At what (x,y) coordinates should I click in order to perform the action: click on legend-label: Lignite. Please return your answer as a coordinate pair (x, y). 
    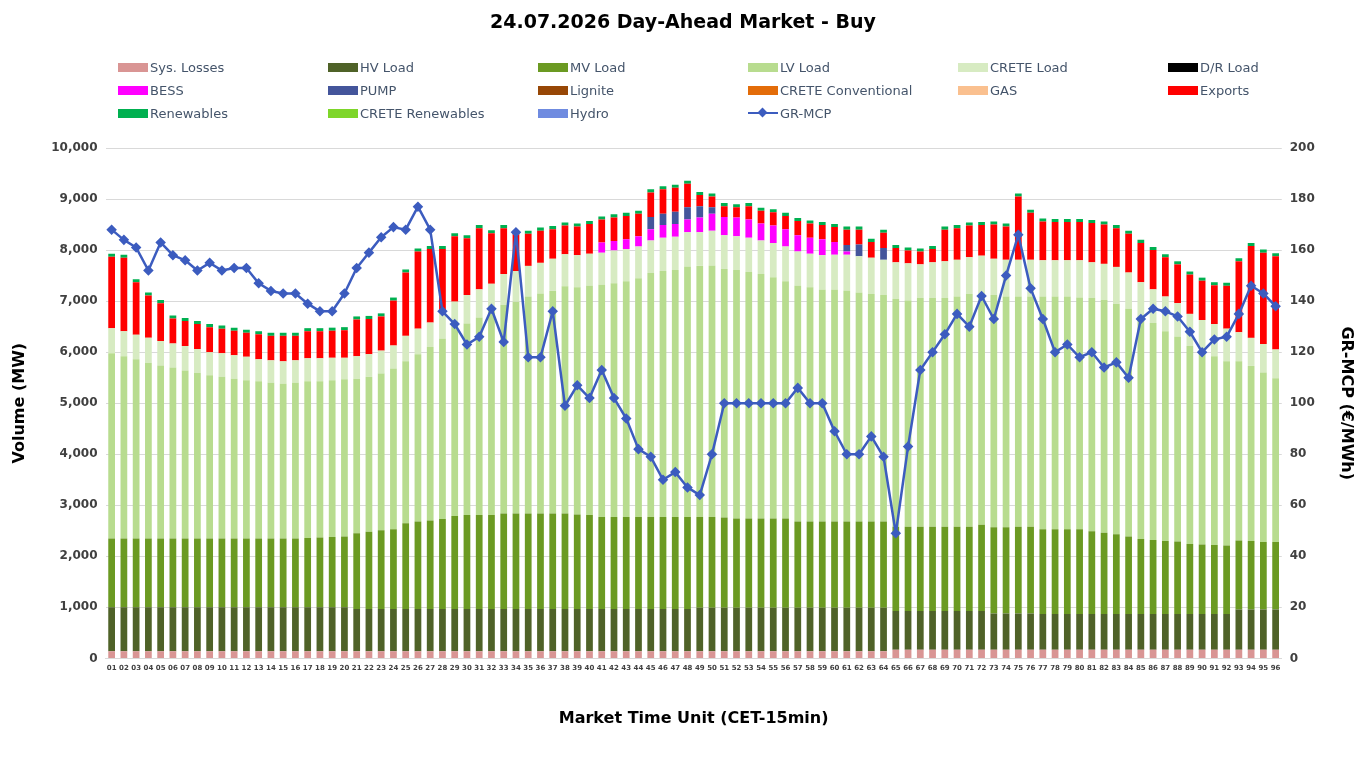
    Looking at the image, I should click on (592, 90).